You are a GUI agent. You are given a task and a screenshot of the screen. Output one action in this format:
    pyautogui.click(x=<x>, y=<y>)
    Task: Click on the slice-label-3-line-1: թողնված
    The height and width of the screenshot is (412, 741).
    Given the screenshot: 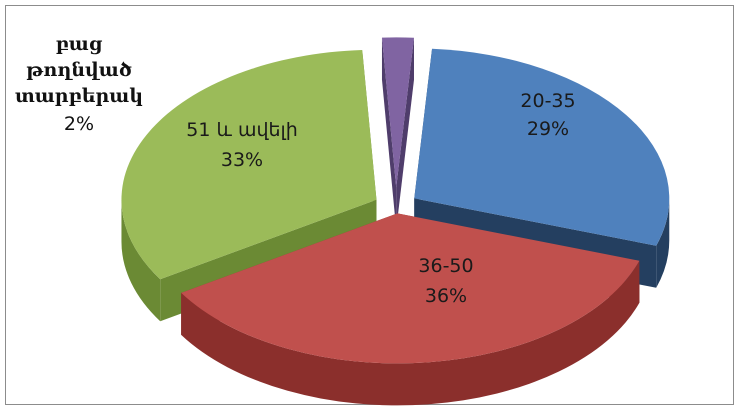 What is the action you would take?
    pyautogui.click(x=79, y=70)
    